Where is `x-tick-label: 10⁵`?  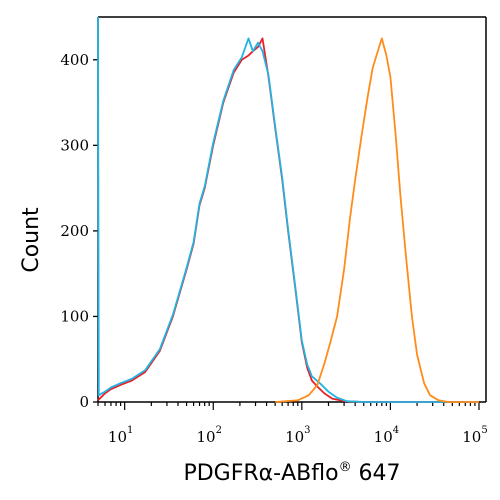
x-tick-label: 10⁵ is located at coordinates (474, 435).